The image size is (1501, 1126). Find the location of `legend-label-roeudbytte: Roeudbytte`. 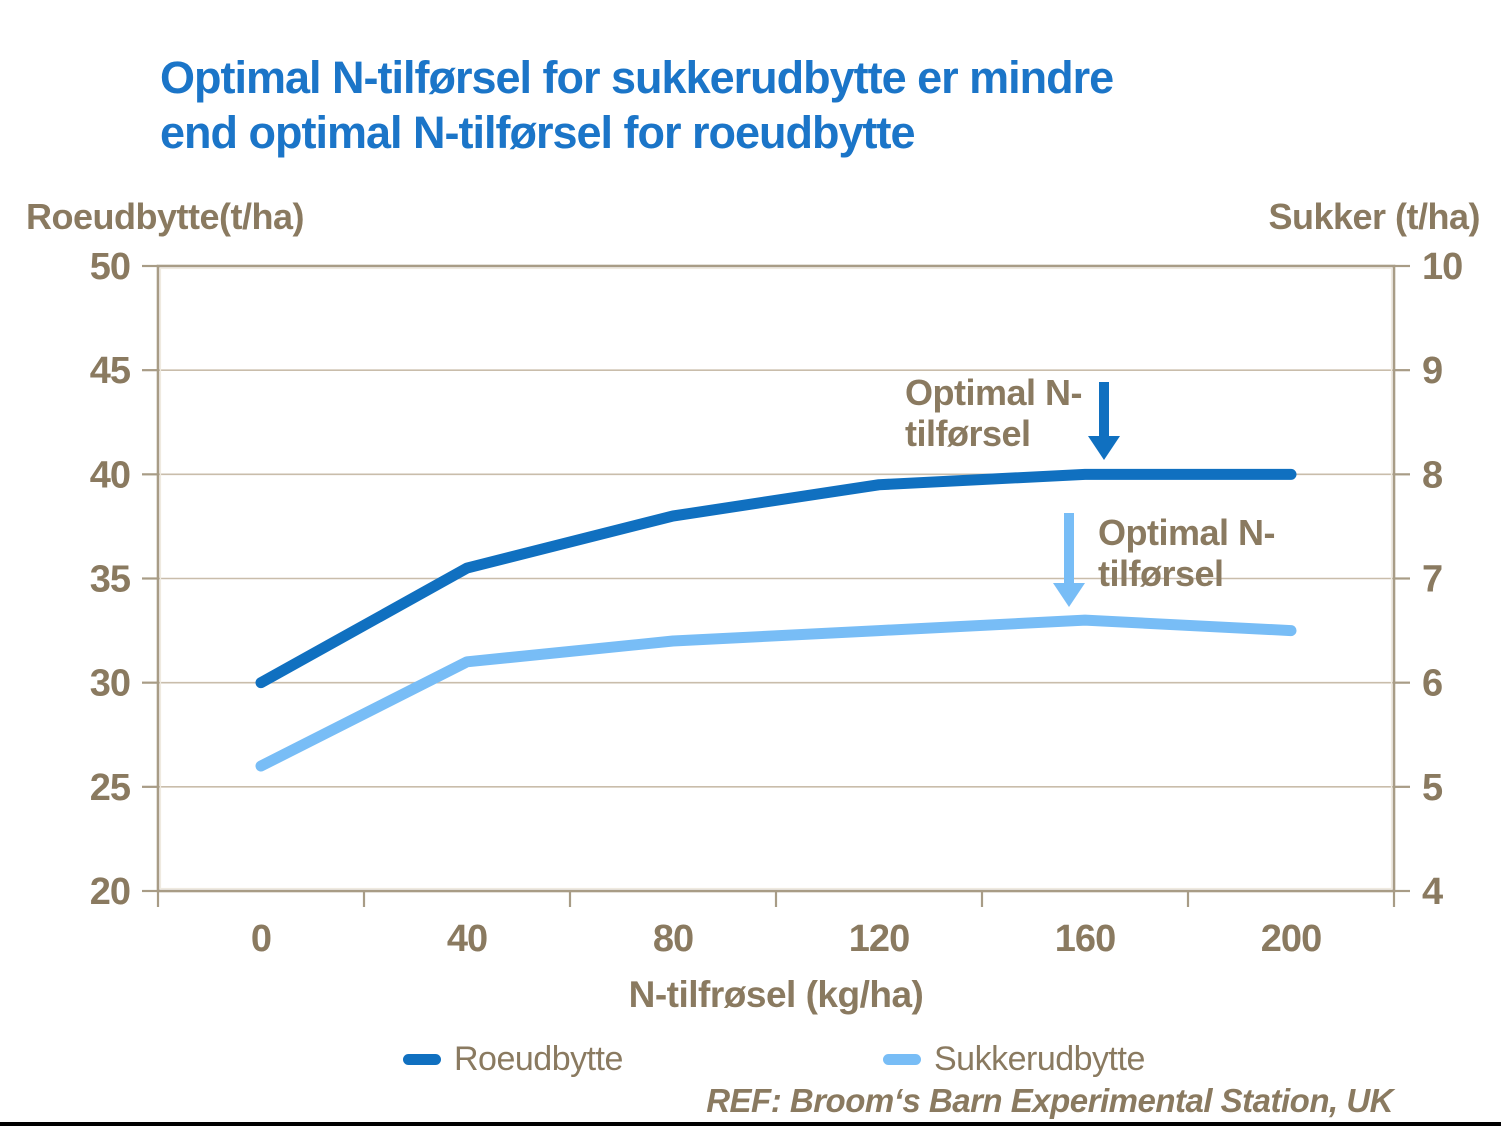

legend-label-roeudbytte: Roeudbytte is located at coordinates (538, 1059).